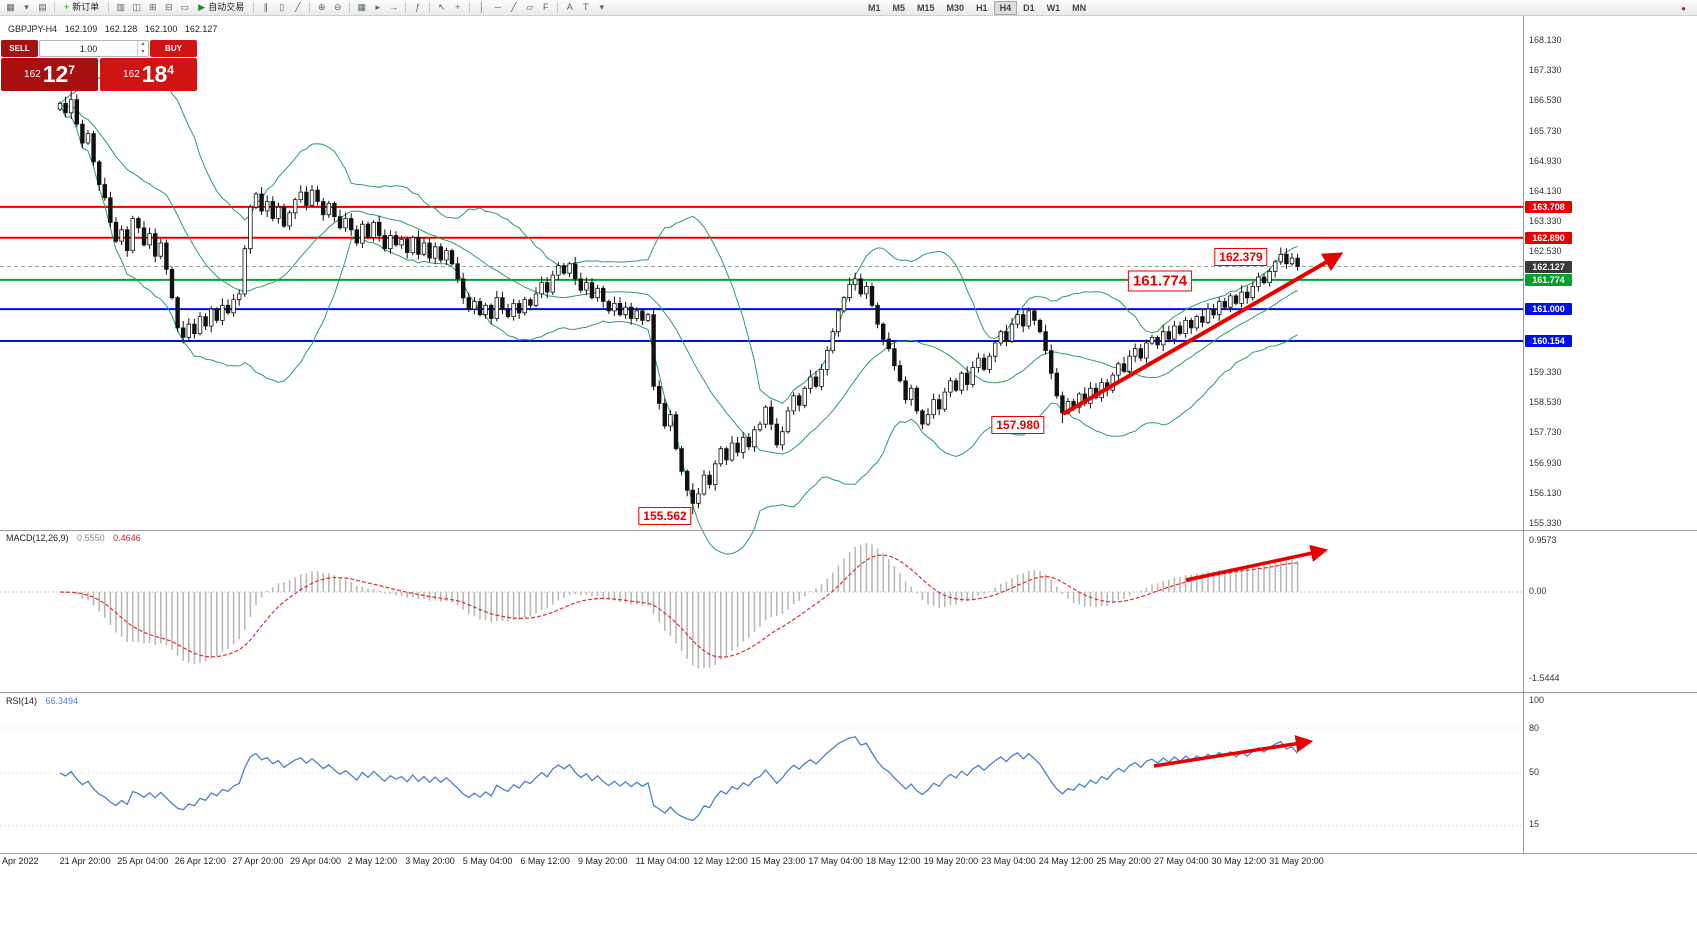  I want to click on alert-icon: ●, so click(1683, 8).